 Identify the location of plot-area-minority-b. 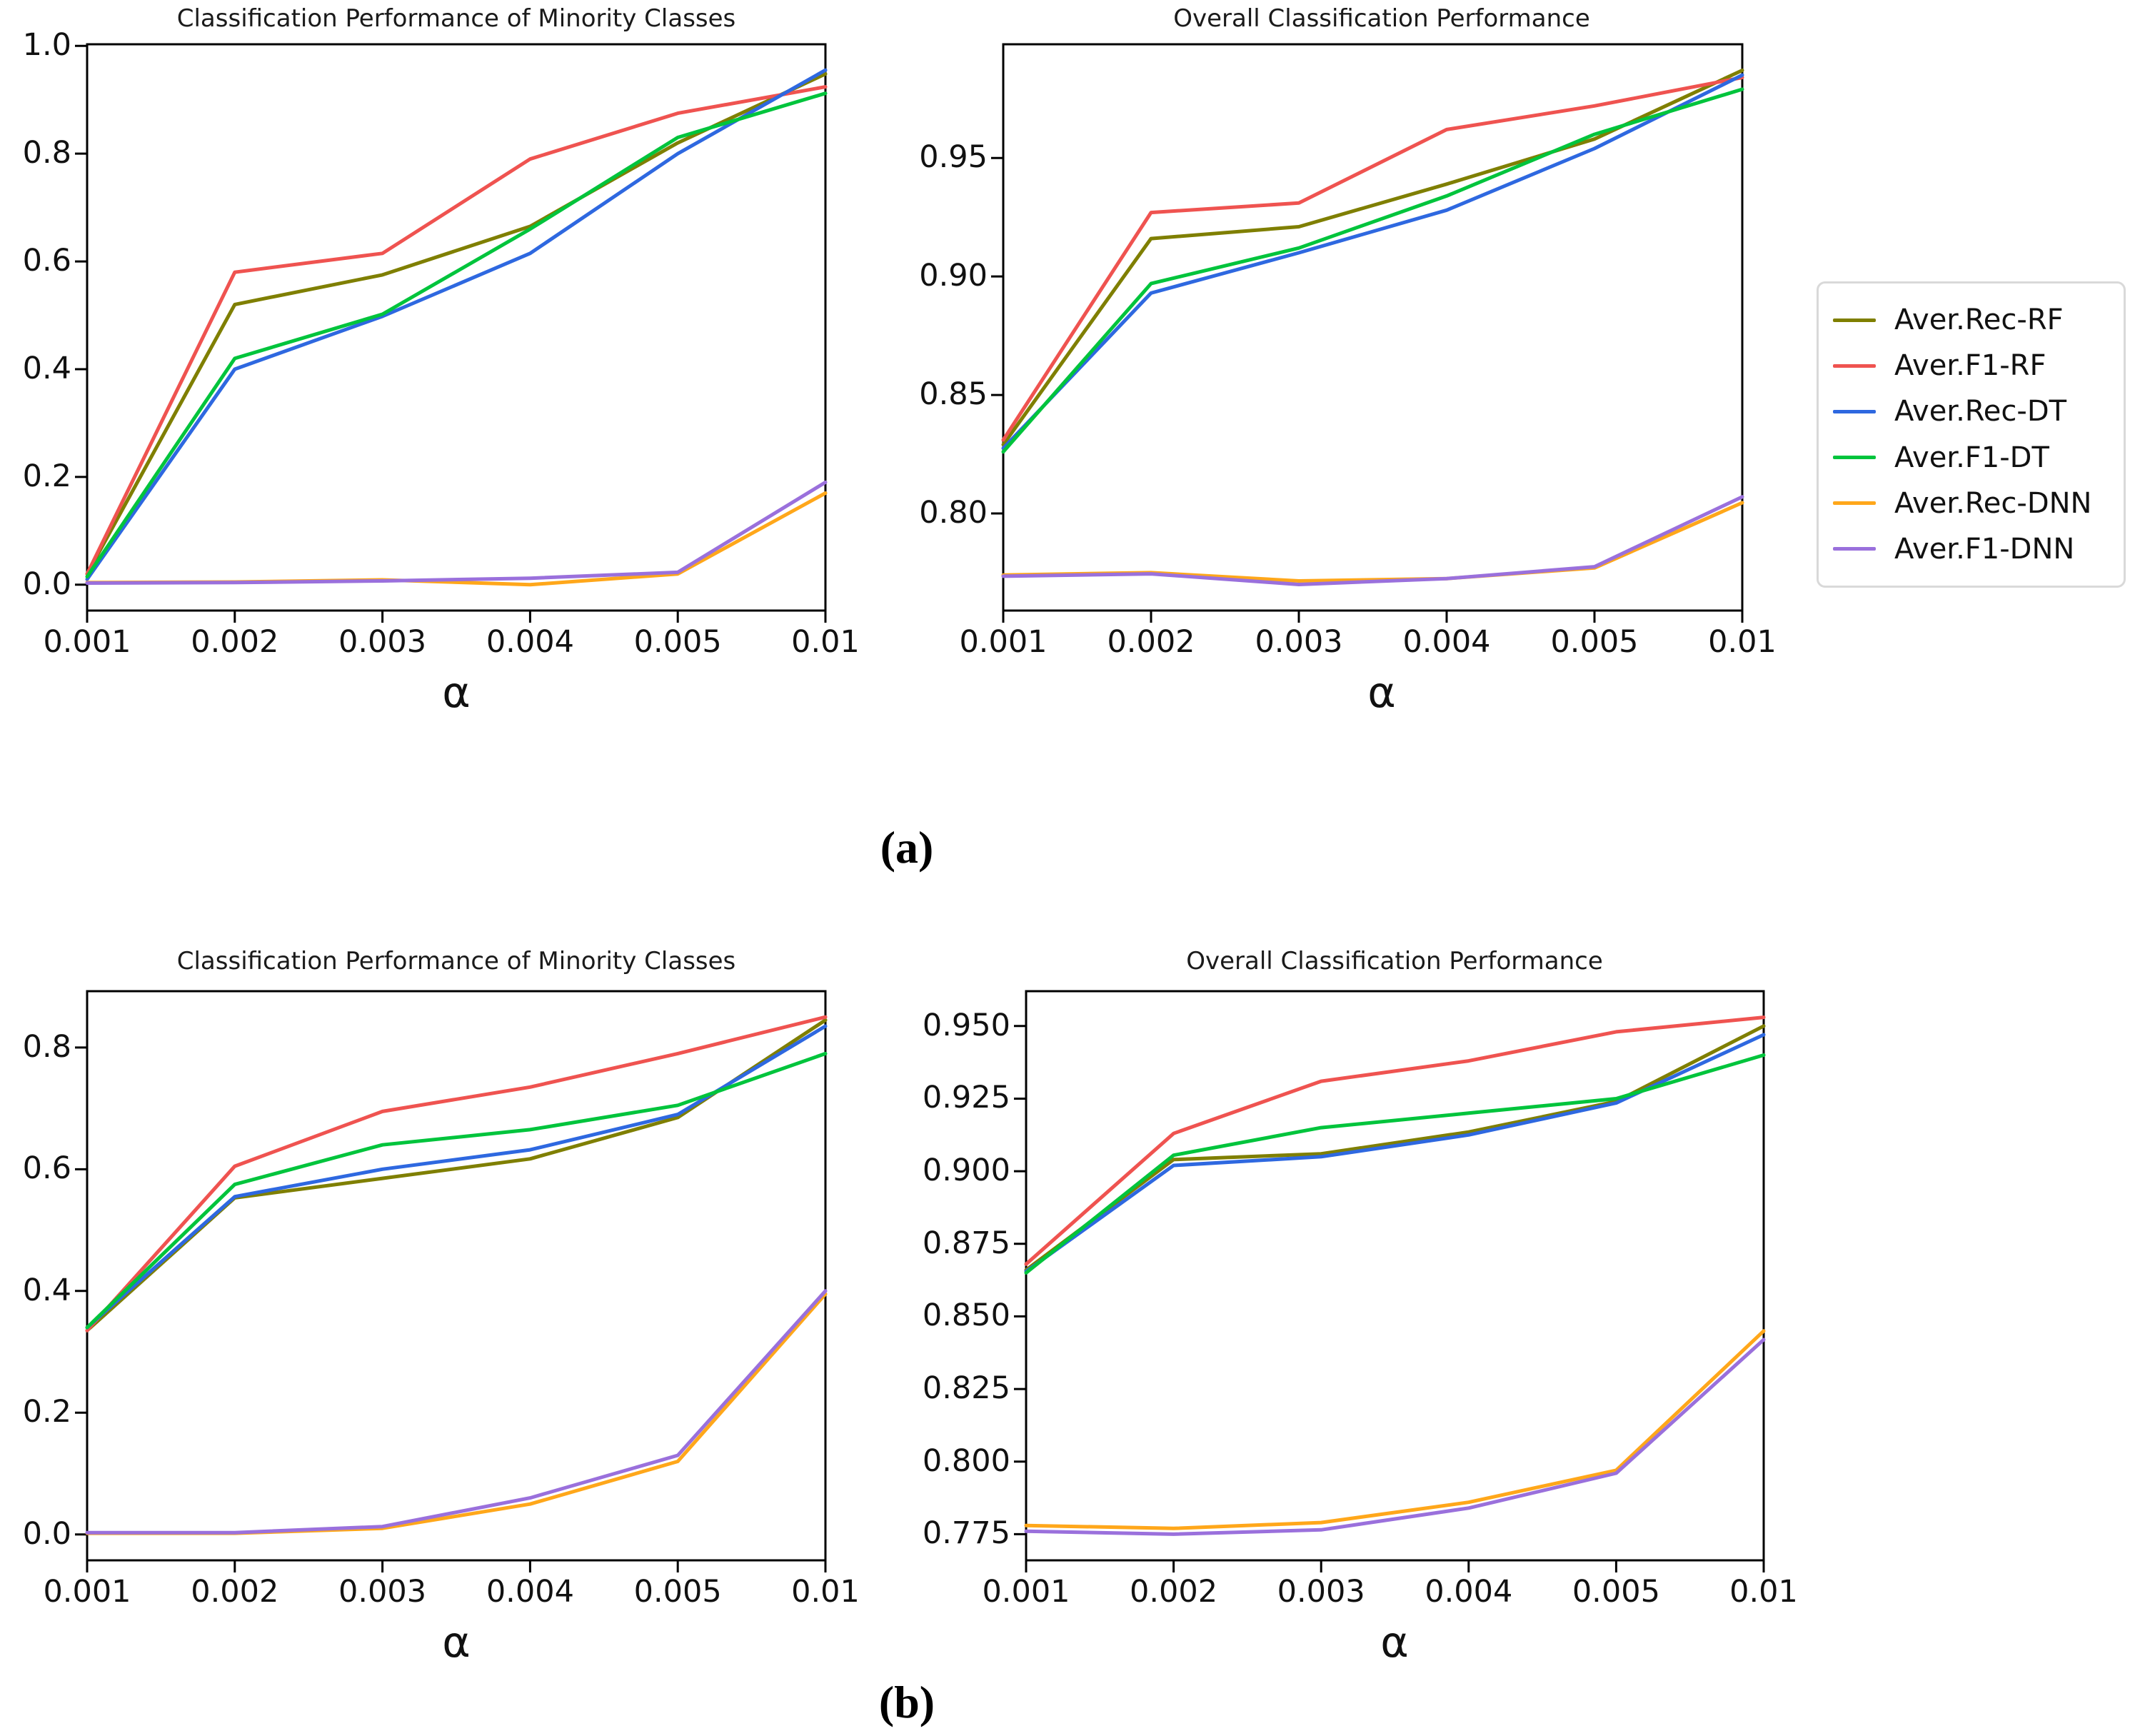
(451, 1281).